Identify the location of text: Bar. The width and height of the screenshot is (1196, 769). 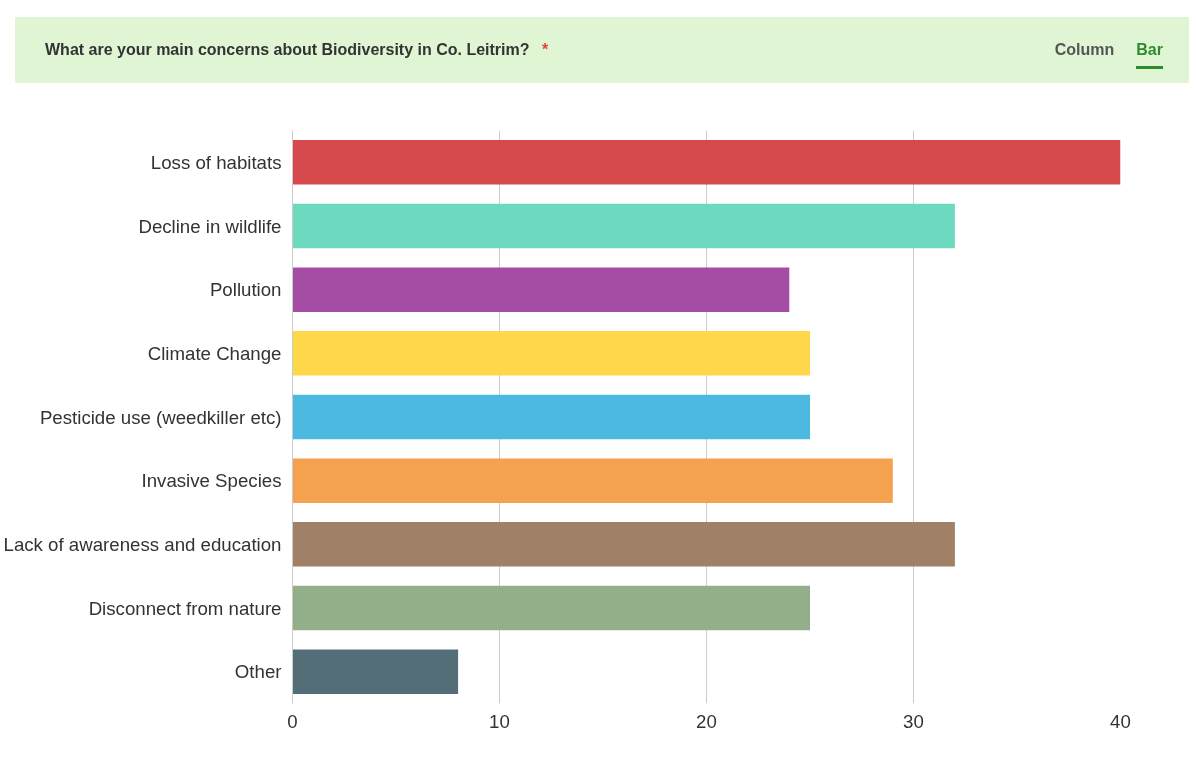
(1149, 54).